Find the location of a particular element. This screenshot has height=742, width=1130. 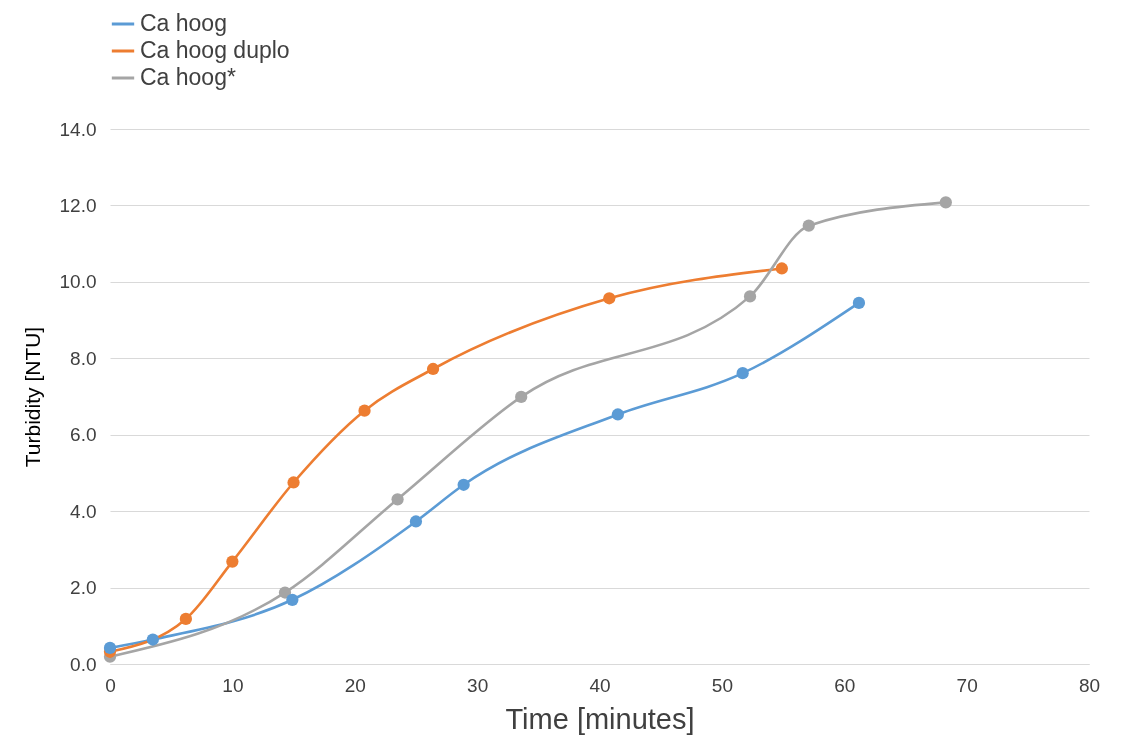

y-tick-label: 6.0 is located at coordinates (83, 435).